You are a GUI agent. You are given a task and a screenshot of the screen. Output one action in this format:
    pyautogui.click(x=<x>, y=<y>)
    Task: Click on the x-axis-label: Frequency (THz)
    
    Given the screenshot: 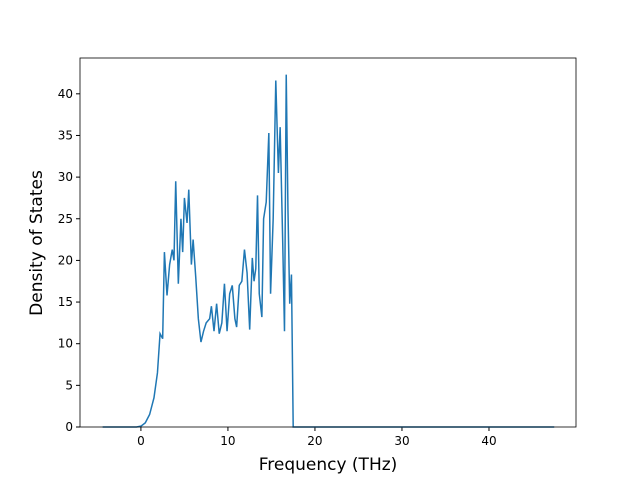 What is the action you would take?
    pyautogui.click(x=328, y=465)
    